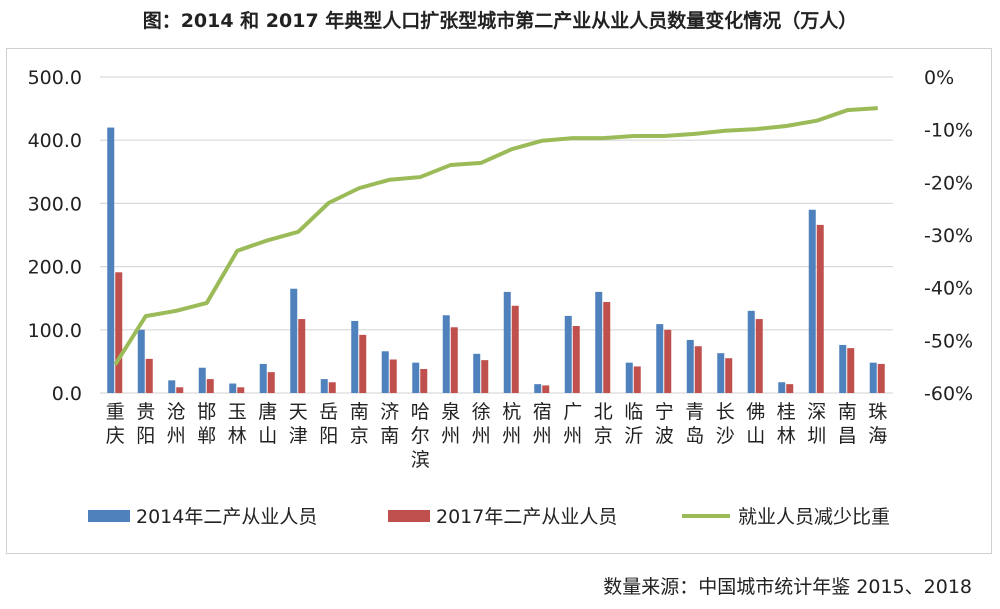 Image resolution: width=1000 pixels, height=609 pixels. I want to click on category-label: 津, so click(298, 436).